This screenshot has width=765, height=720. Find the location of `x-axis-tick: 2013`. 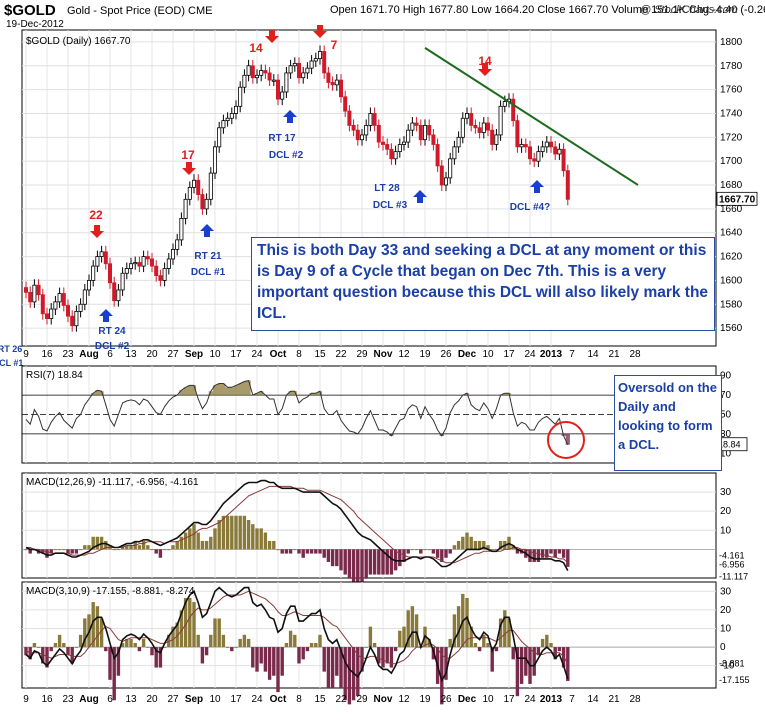

x-axis-tick: 2013 is located at coordinates (551, 354).